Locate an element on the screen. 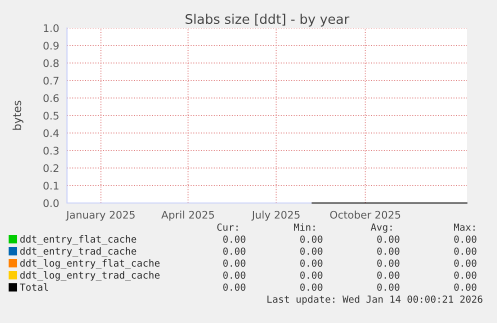 The height and width of the screenshot is (323, 497). legend-label: ddt_entry_flat_cache is located at coordinates (78, 240).